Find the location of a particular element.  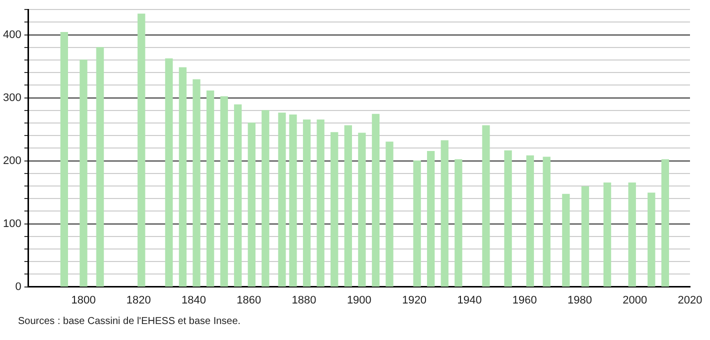

x-tick-label: 1840 is located at coordinates (194, 300).